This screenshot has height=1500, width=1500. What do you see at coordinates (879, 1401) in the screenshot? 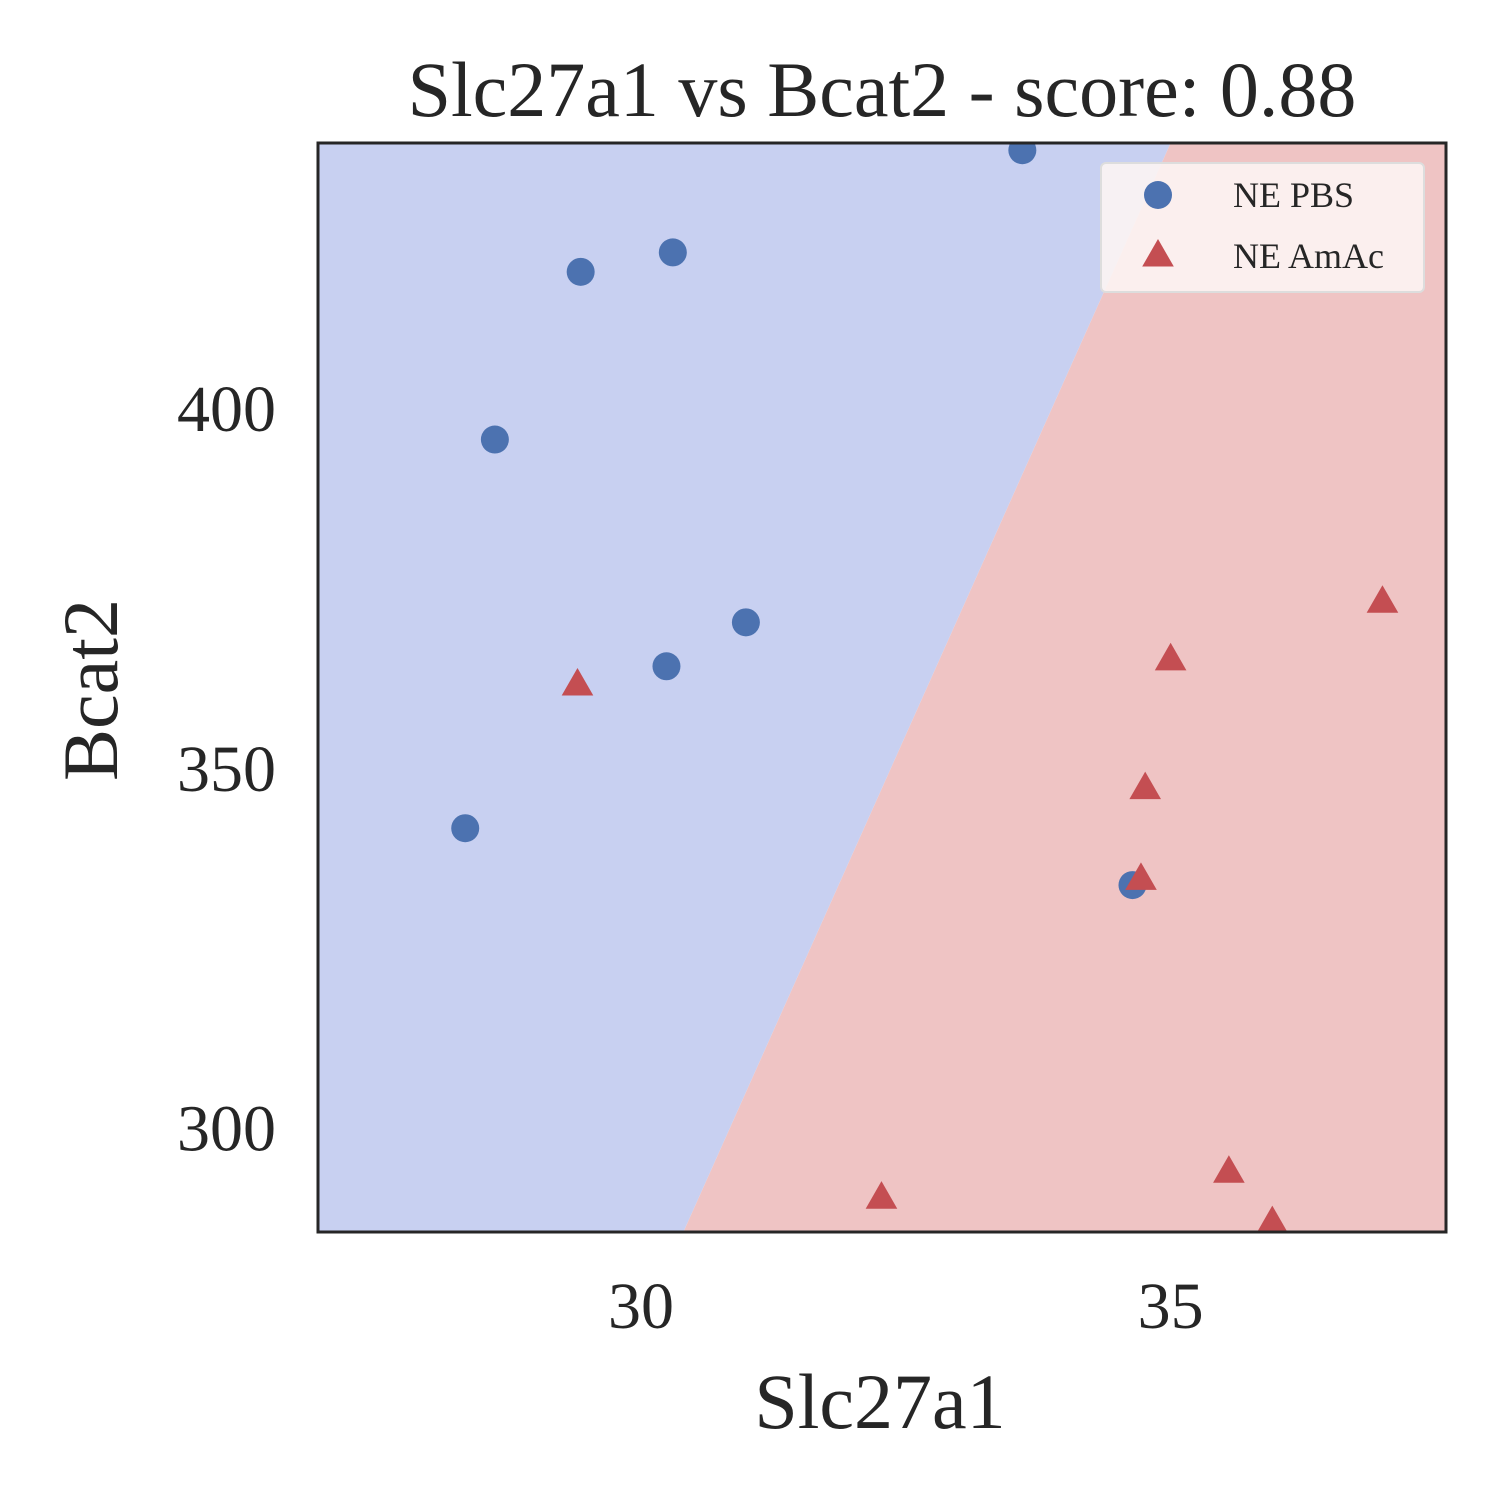
I see `x-axis-label: Slc27a1` at bounding box center [879, 1401].